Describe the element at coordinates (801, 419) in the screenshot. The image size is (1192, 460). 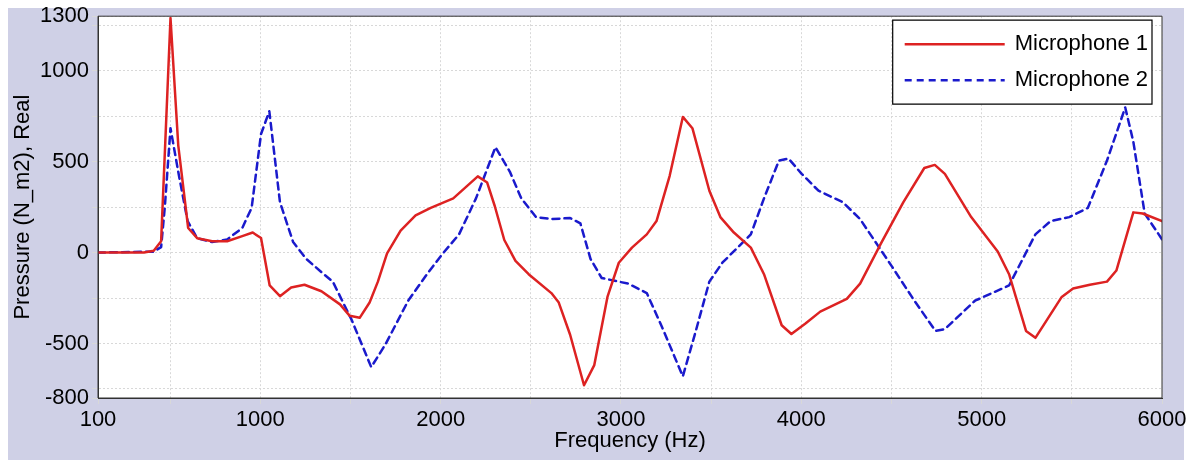
I see `x-tick-label: 4000` at that location.